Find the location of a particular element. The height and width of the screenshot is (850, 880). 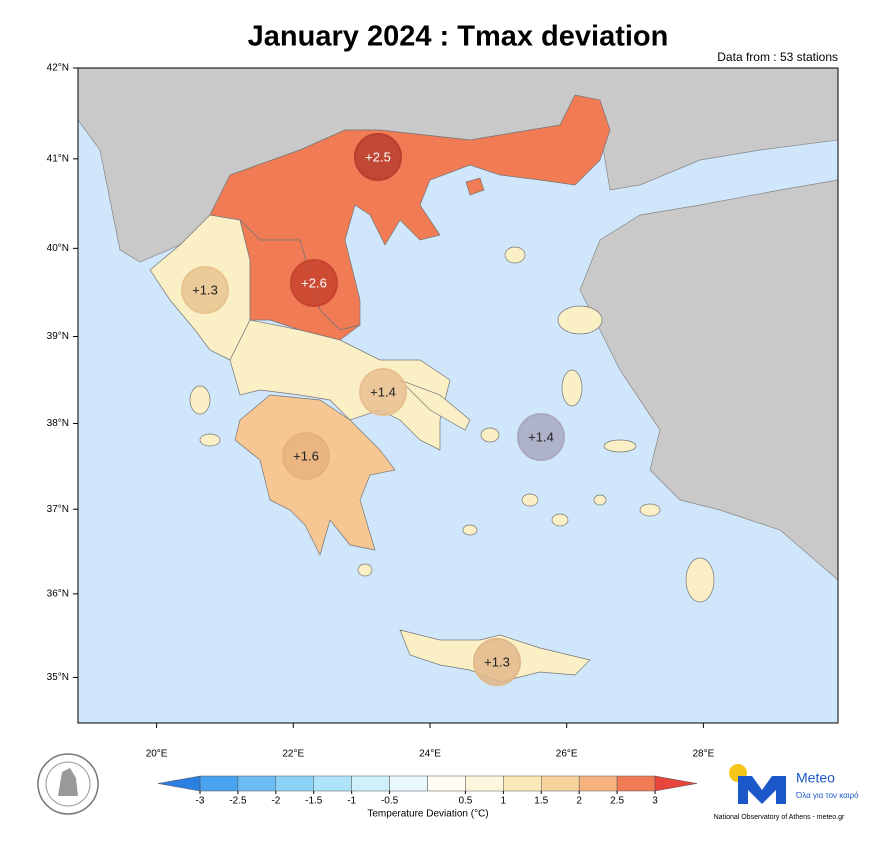

colorbar-tick-label: 3 is located at coordinates (655, 801).